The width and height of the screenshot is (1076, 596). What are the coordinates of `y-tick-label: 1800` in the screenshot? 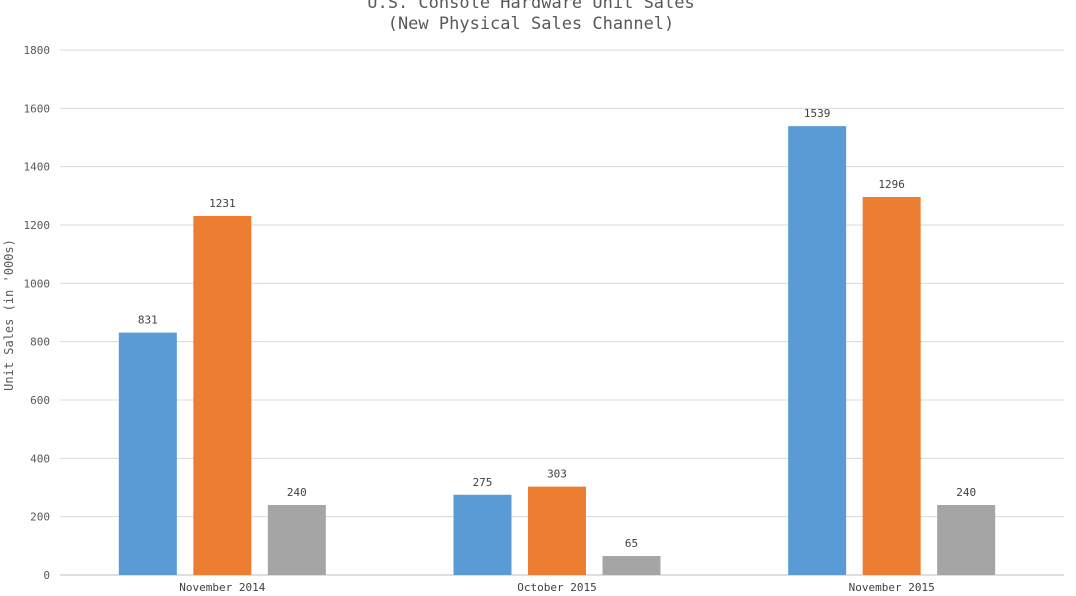 It's located at (37, 50).